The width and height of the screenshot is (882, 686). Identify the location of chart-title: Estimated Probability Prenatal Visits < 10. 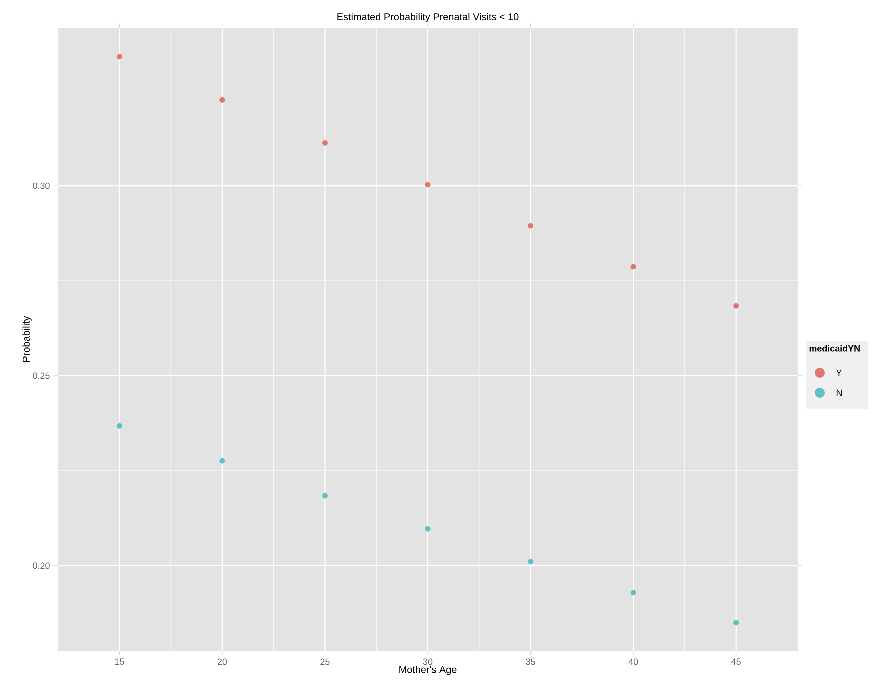
(428, 17).